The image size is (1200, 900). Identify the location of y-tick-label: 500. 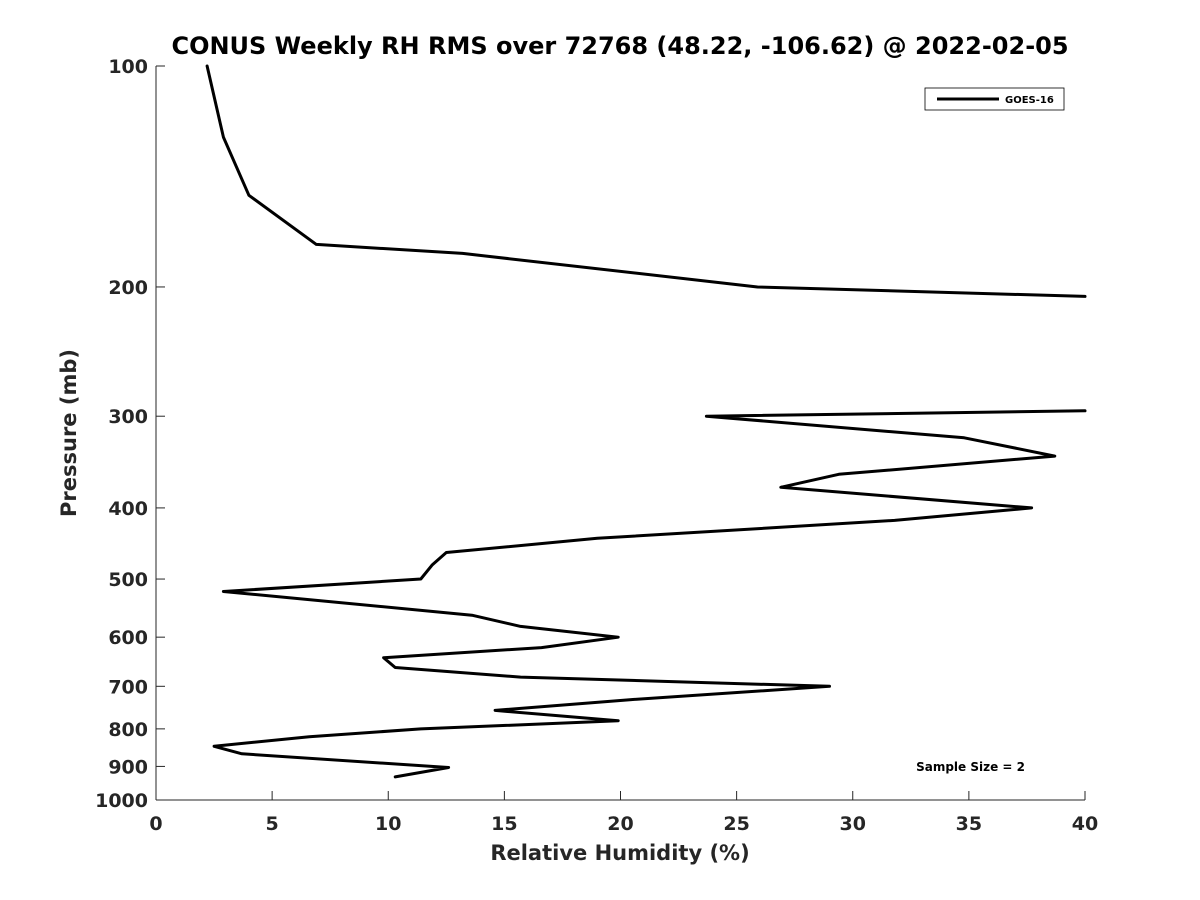
(128, 580).